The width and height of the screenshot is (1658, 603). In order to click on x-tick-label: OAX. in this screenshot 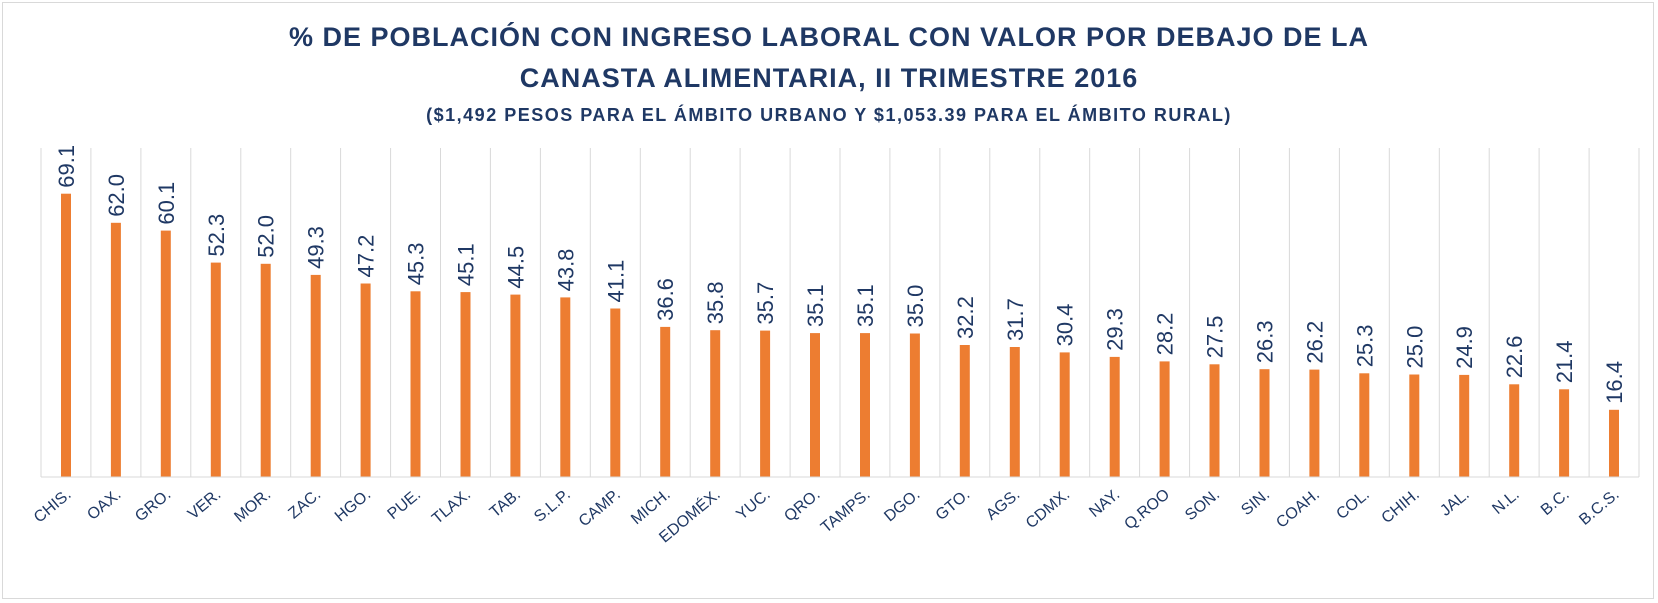, I will do `click(104, 505)`.